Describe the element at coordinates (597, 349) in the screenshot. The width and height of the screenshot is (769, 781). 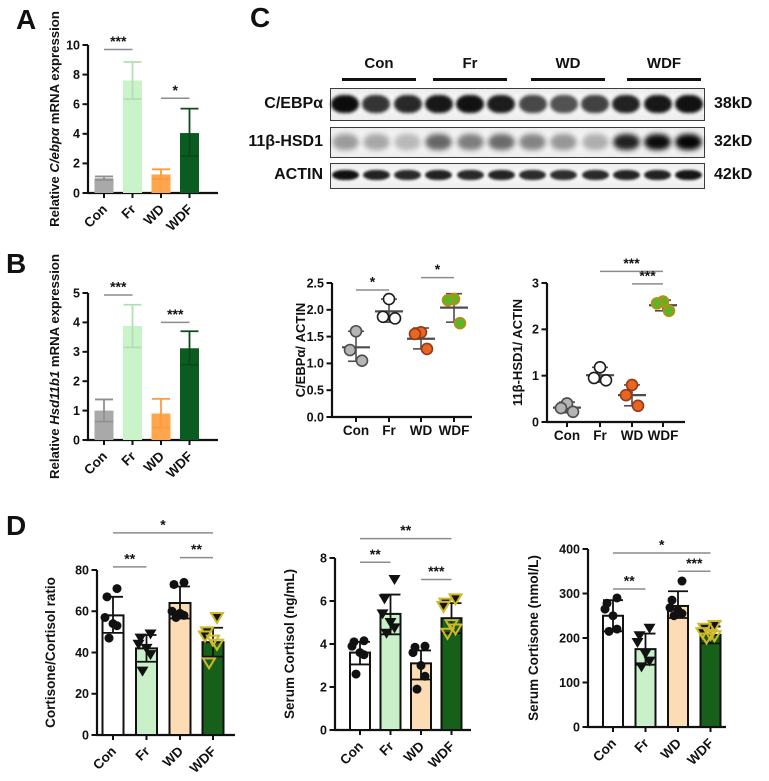
I see `chart-hsd1_actin: 0 1 2 3 ****** Con Fr WD WDF 11β-HSD1/ ACTIN` at that location.